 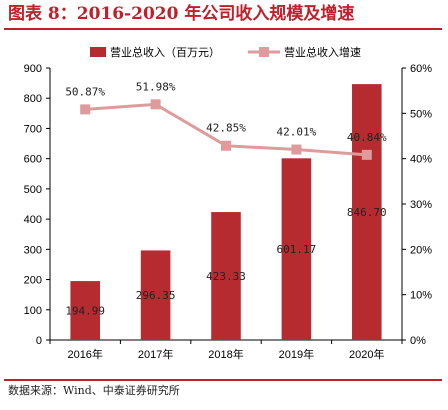 I want to click on x-tick-label: 2019年, so click(x=296, y=354).